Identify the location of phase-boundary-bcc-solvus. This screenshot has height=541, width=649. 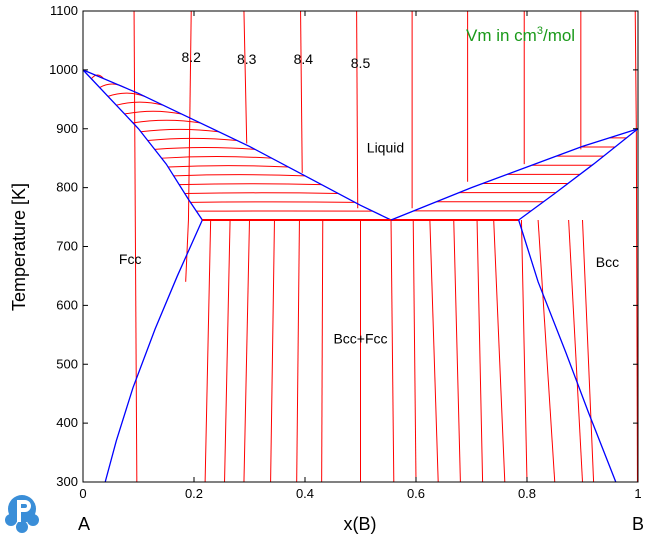
(567, 351).